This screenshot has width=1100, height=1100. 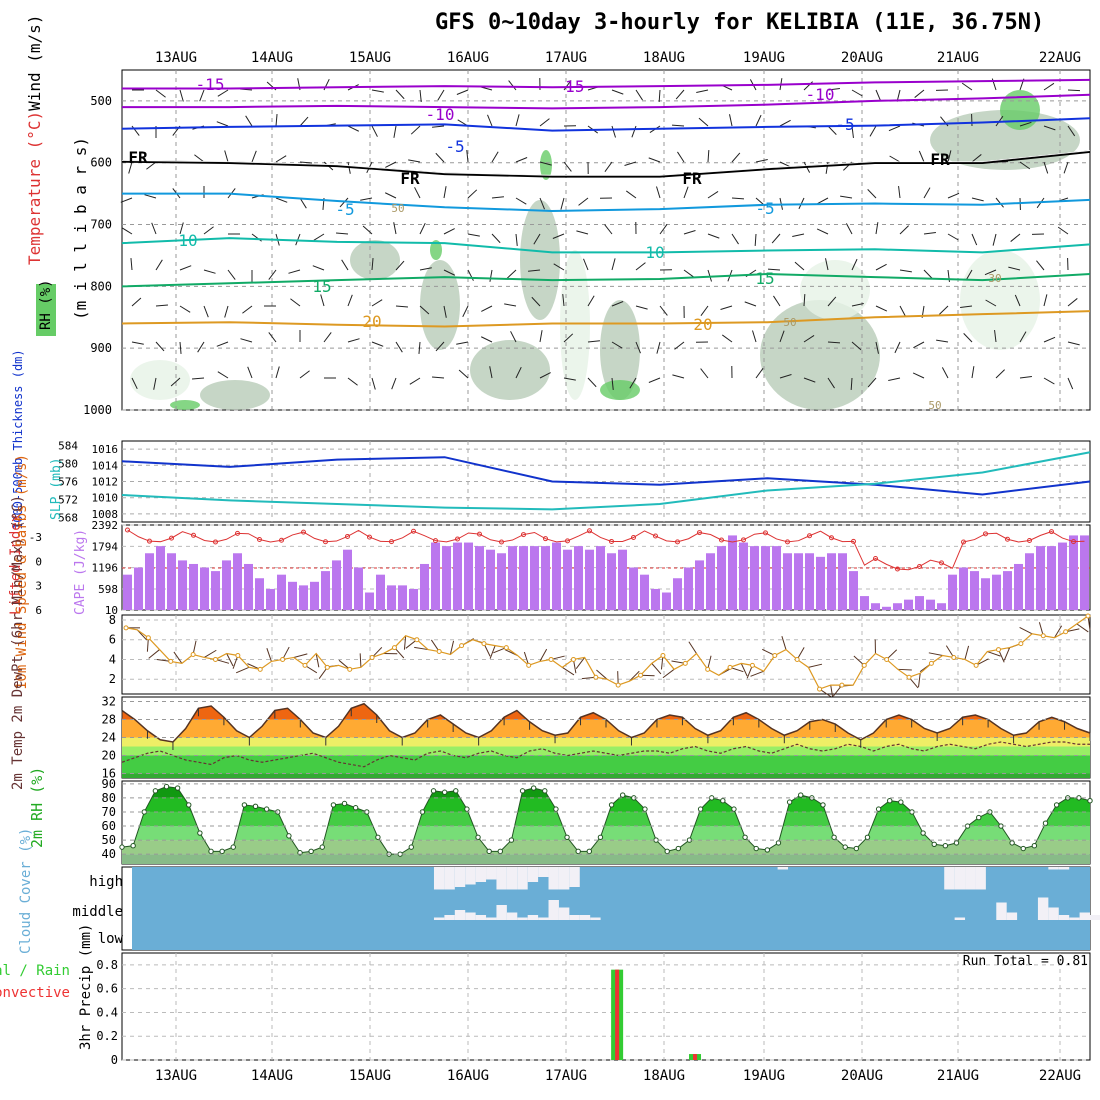 I want to click on cloud-level-label: high, so click(x=106, y=882).